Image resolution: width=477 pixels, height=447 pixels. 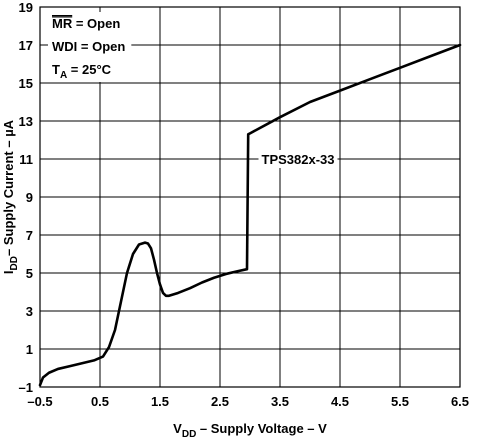 I want to click on y-tick-label: 3, so click(x=29, y=311).